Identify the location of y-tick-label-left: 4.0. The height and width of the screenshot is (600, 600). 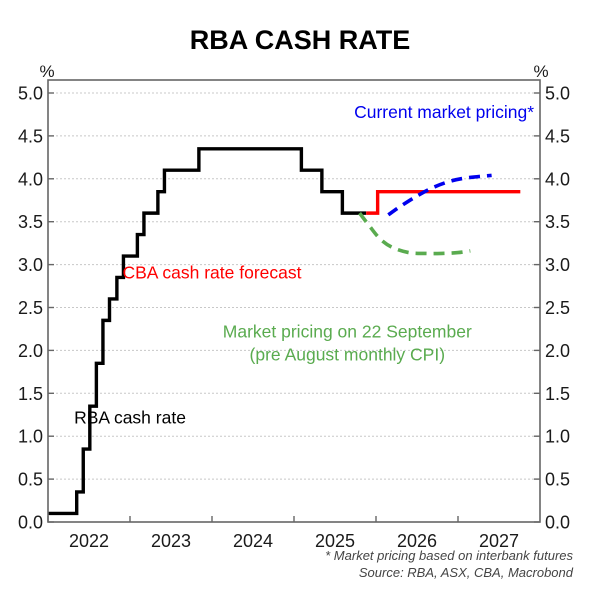
(30, 179).